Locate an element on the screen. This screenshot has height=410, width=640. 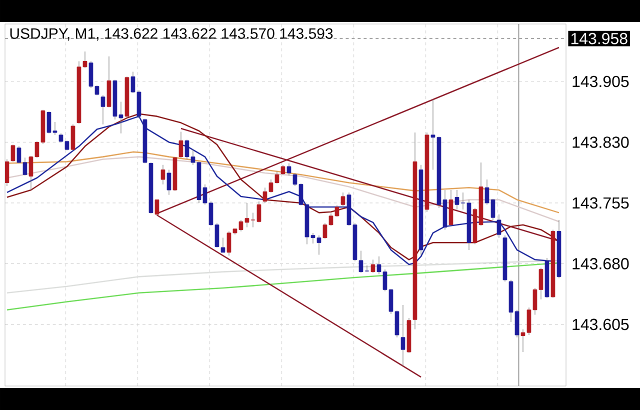
ref-line-label: 143.958 is located at coordinates (599, 38).